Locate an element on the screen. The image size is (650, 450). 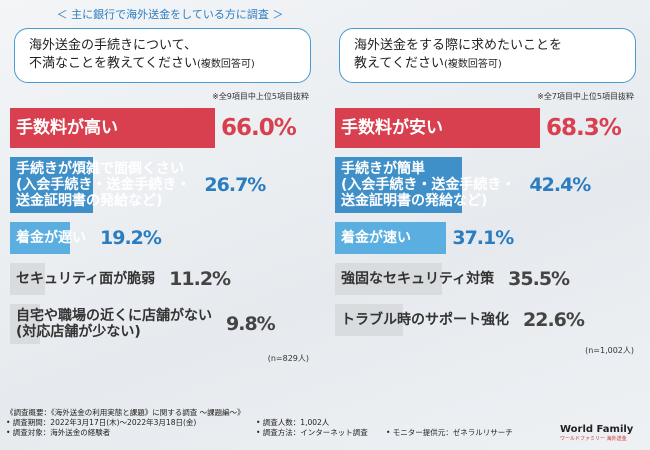
bar-row: 自宅や職場の近くに店舗がない (対応店舗が少ない) 9.8% is located at coordinates (162, 324).